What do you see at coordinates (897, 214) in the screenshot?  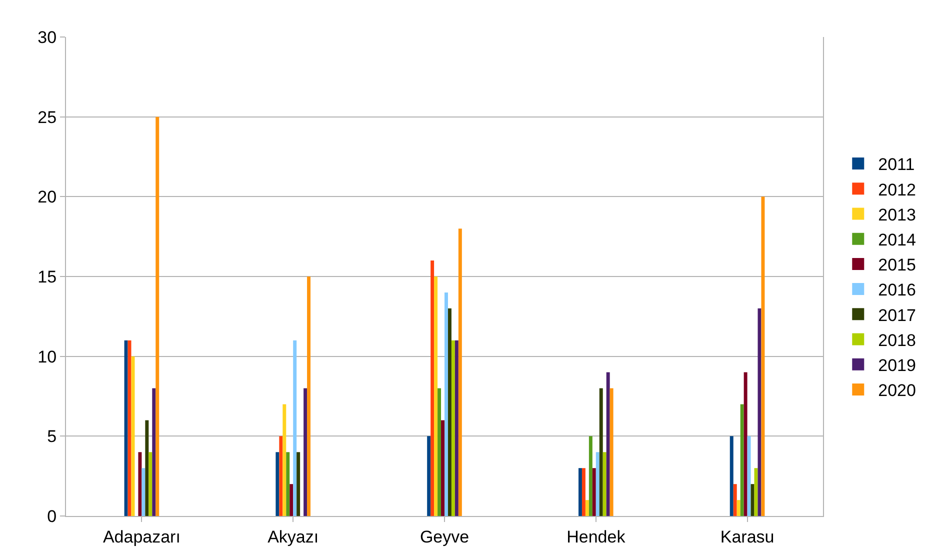 I see `legend-label: 2013` at bounding box center [897, 214].